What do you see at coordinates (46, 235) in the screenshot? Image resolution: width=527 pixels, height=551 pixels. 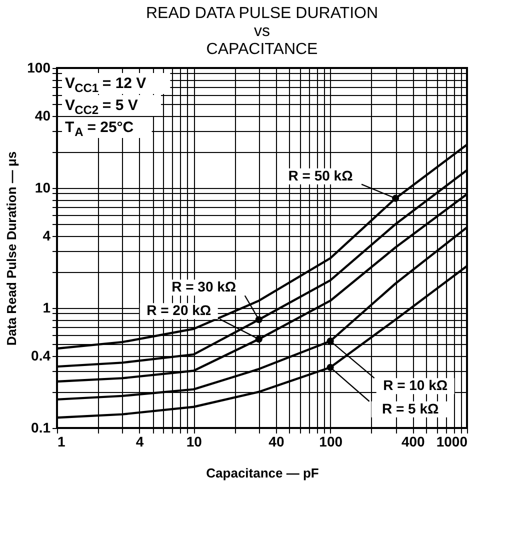 I see `y-tick-label: 4` at bounding box center [46, 235].